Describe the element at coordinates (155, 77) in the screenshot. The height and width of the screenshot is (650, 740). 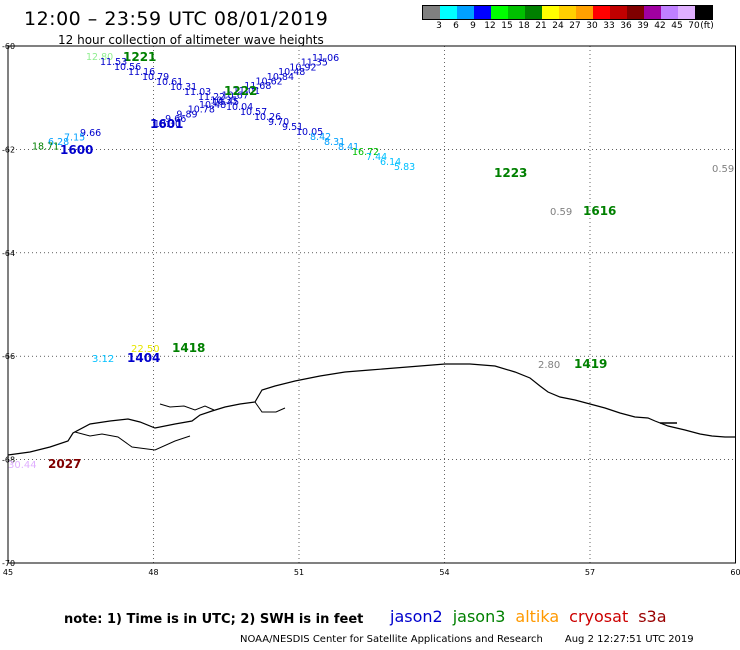
I see `swh-reading: 10.79` at that location.